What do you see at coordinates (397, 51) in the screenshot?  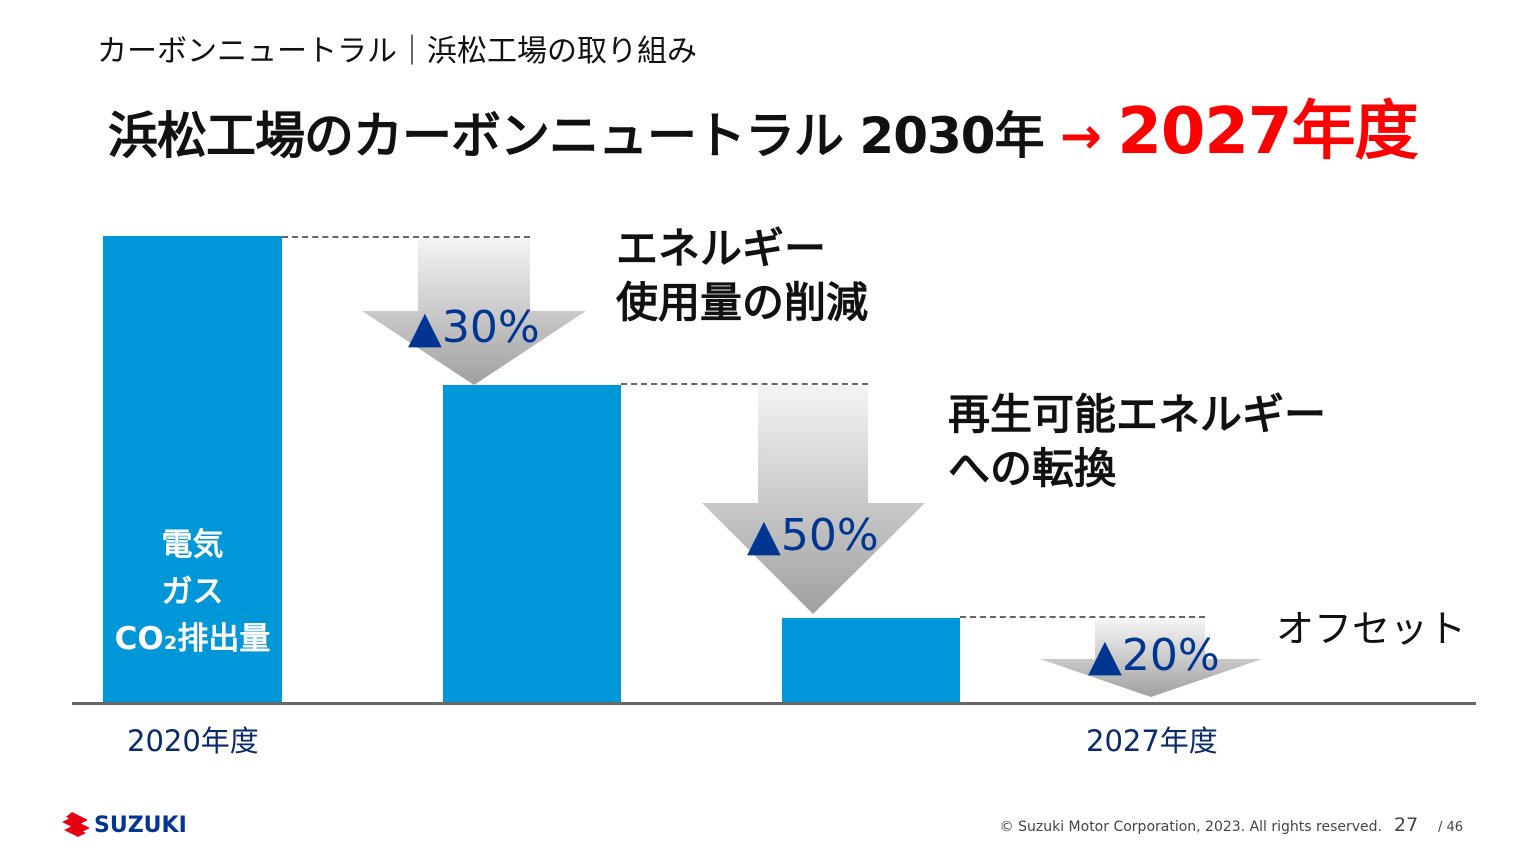 I see `slide-subtitle: カーボンニュートラル｜浜松工場の取り組み` at bounding box center [397, 51].